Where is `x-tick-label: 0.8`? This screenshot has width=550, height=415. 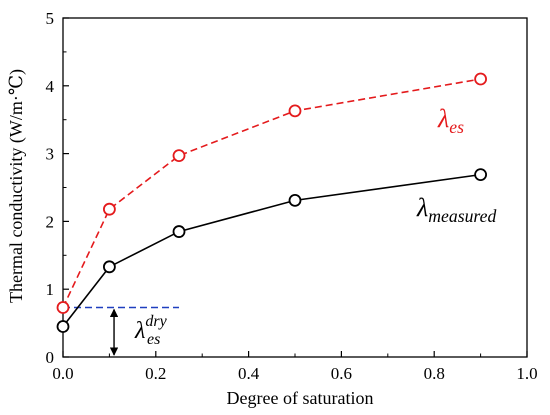 x-tick-label: 0.8 is located at coordinates (434, 373).